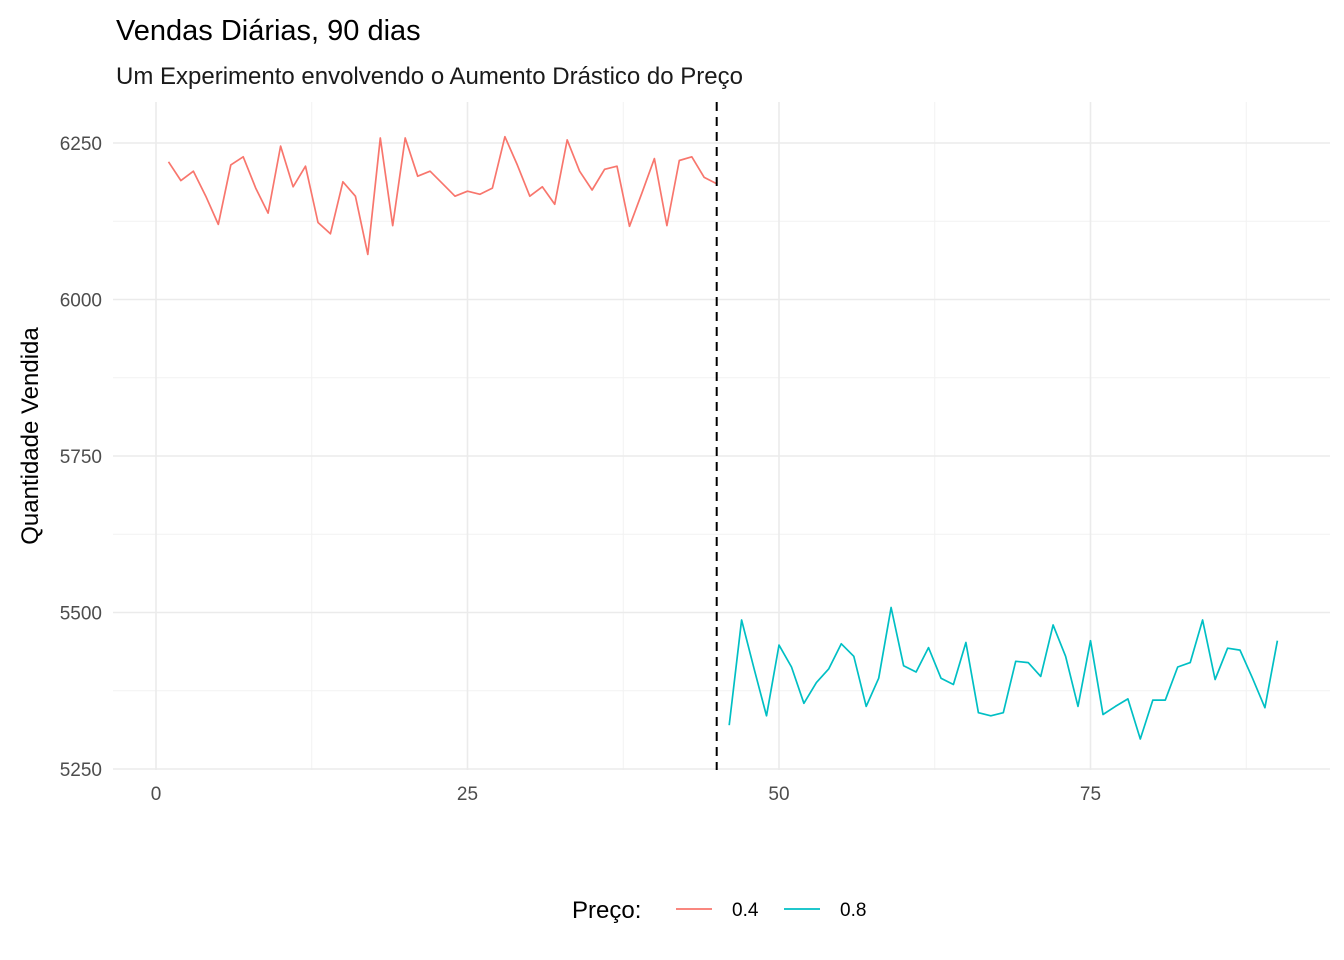  What do you see at coordinates (606, 910) in the screenshot?
I see `legend-title: Preço:` at bounding box center [606, 910].